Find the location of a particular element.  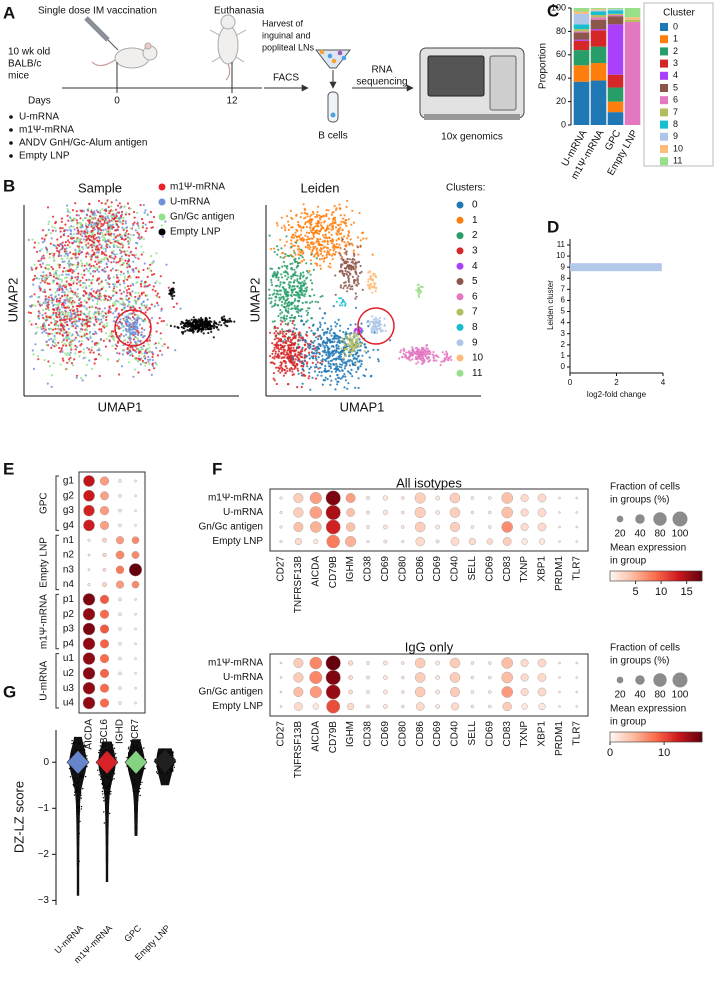

row-label: Gn/Gc antigen is located at coordinates (231, 527).